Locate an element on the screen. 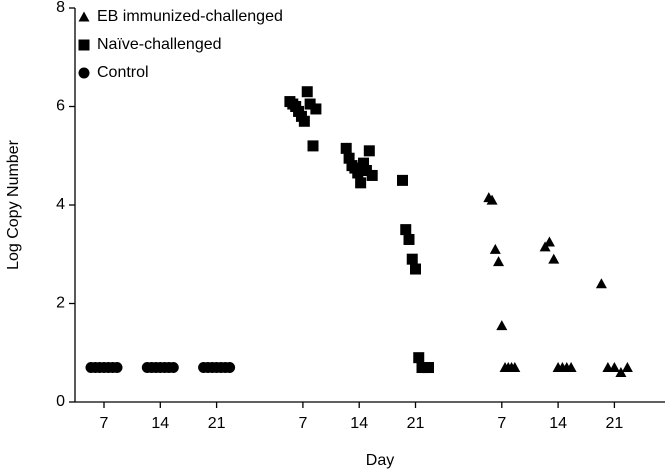 Image resolution: width=666 pixels, height=472 pixels. x-axis-label: Day is located at coordinates (380, 460).